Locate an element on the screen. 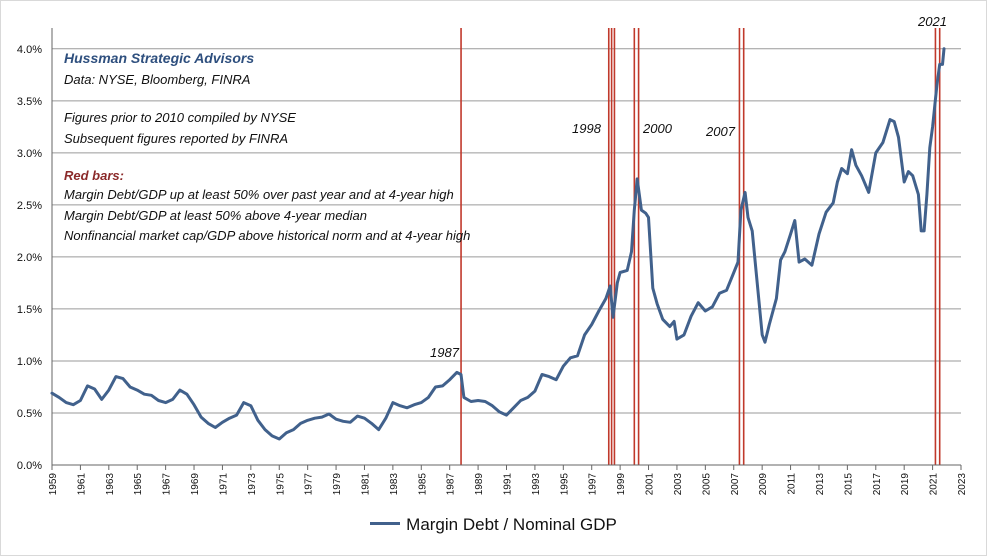 This screenshot has width=987, height=556. x-tick-label: 2001 is located at coordinates (650, 484).